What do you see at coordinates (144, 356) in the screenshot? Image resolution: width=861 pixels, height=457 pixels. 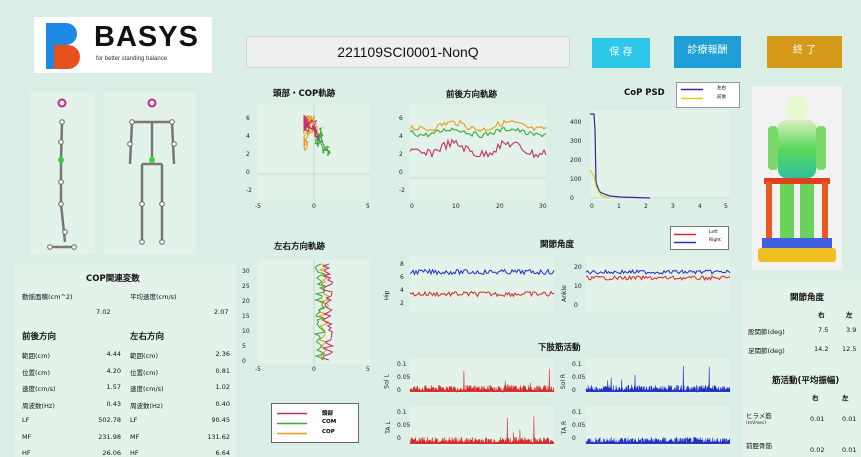 I see `ml-row-label: 範囲(cm)` at bounding box center [144, 356].